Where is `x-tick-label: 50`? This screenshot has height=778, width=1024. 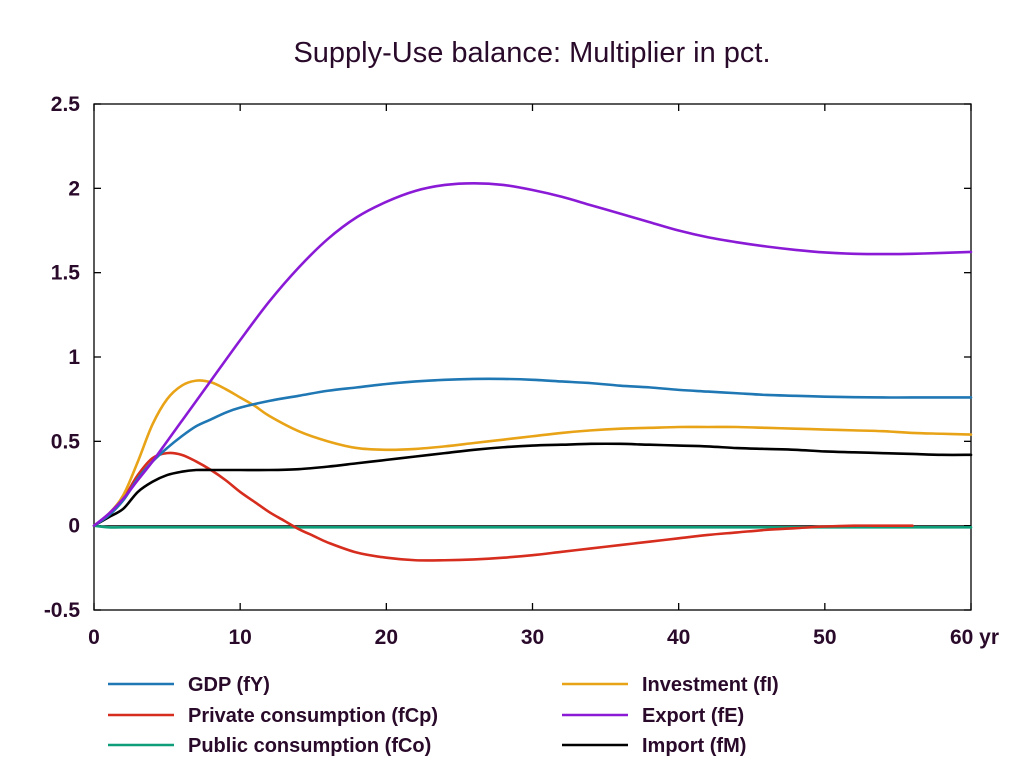
x-tick-label: 50 is located at coordinates (824, 637).